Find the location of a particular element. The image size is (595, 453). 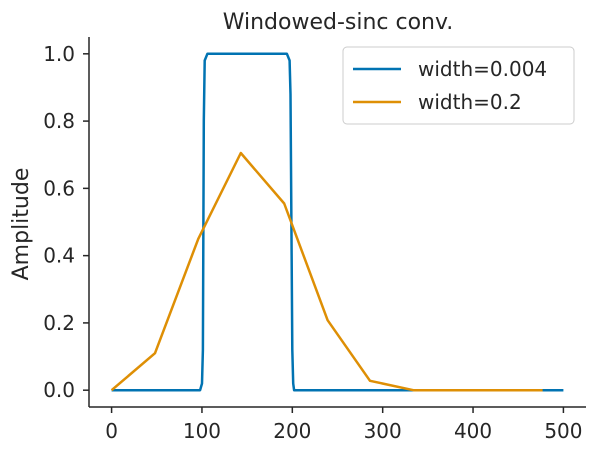

y-tick-label: 0.6 is located at coordinates (59, 188).